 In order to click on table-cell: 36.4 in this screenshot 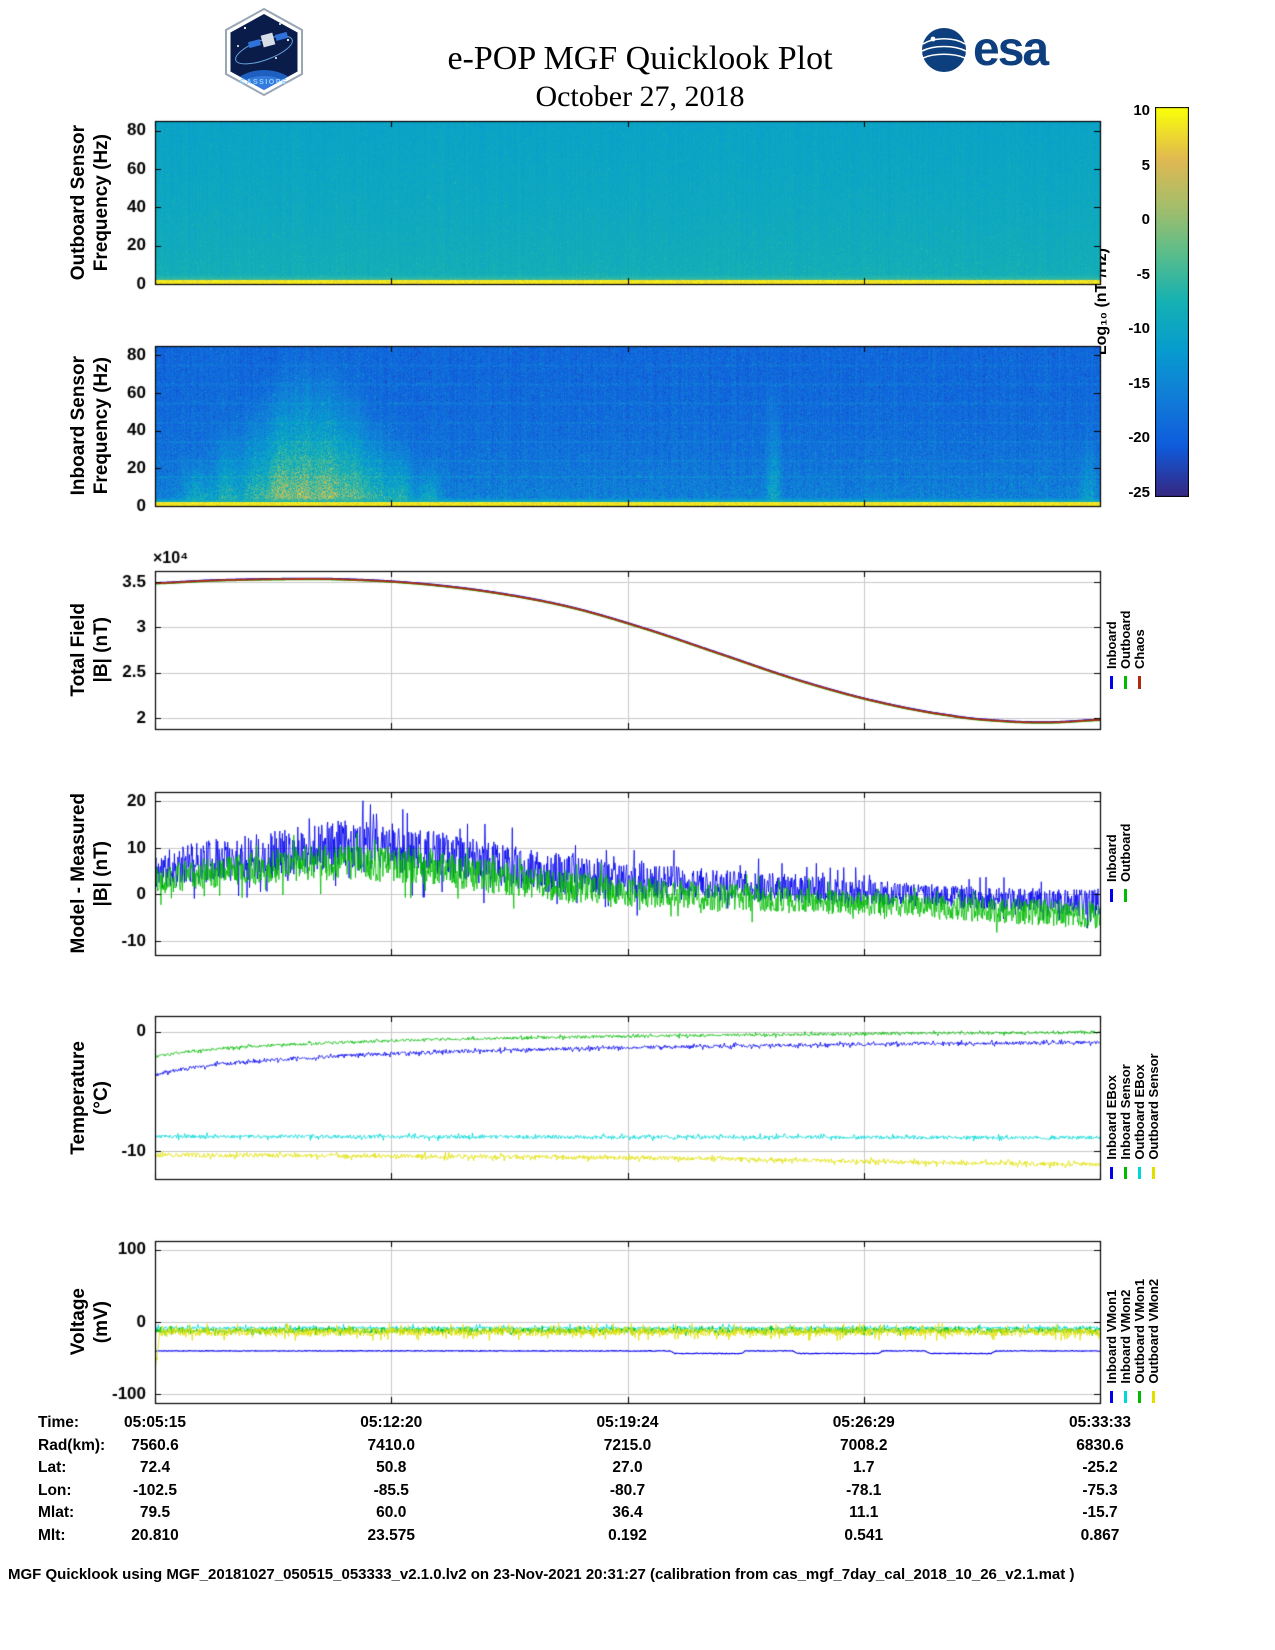, I will do `click(627, 1512)`.